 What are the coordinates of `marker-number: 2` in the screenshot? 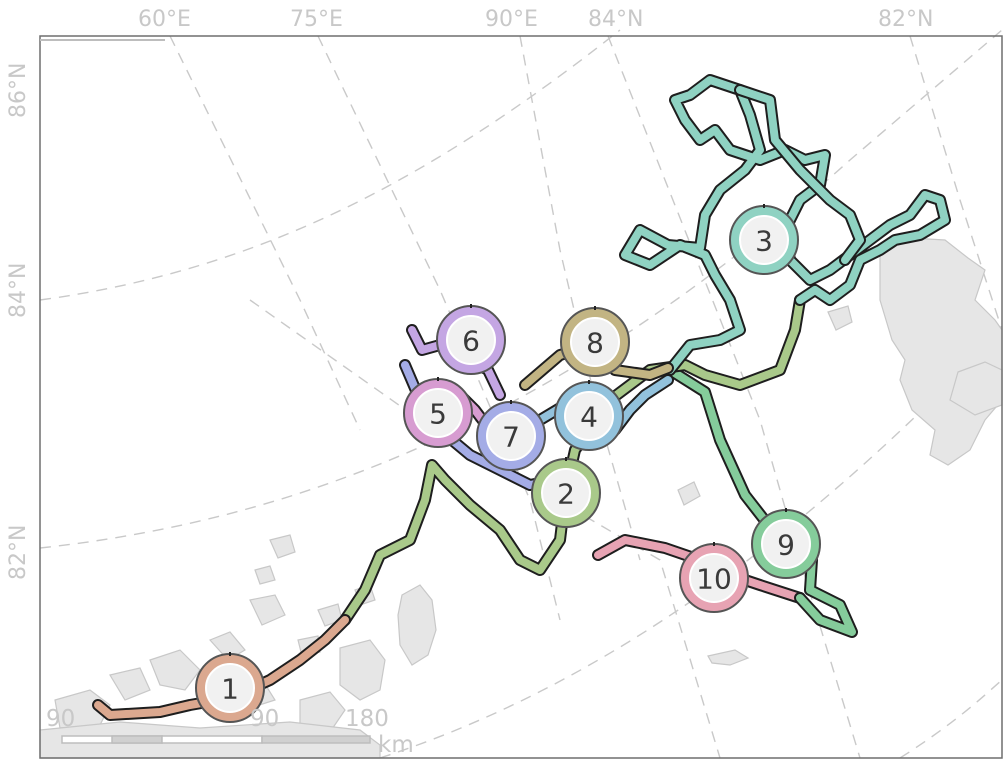 It's located at (566, 494).